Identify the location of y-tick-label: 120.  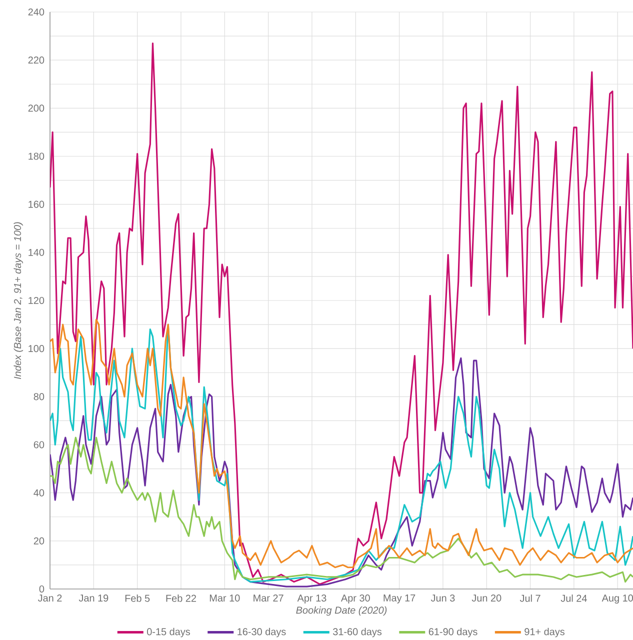
(36, 300).